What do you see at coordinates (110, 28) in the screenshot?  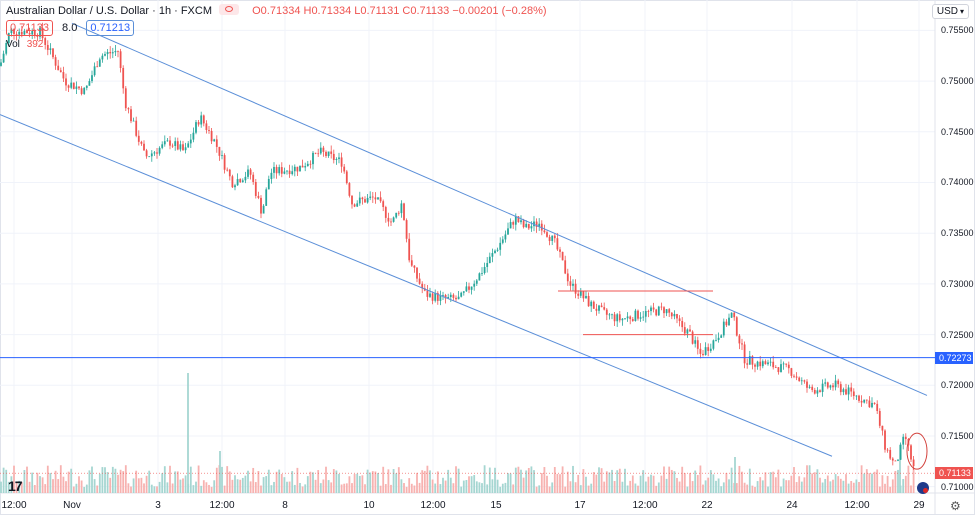 I see `ask-button: 0.71213` at bounding box center [110, 28].